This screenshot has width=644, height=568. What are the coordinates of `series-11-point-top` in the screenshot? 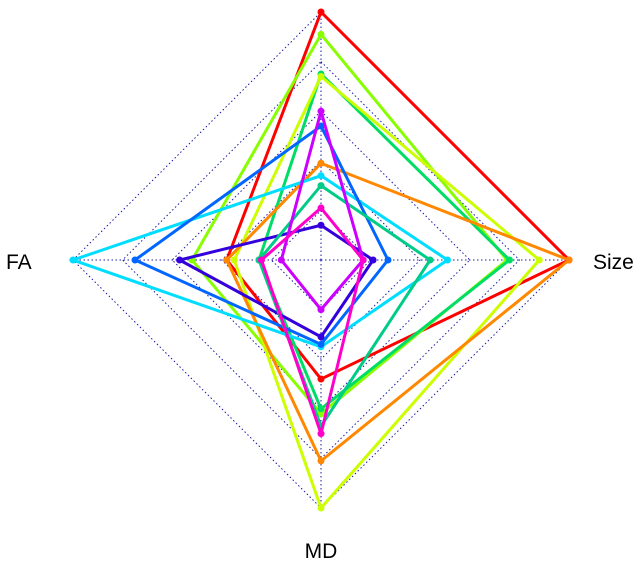 It's located at (321, 208).